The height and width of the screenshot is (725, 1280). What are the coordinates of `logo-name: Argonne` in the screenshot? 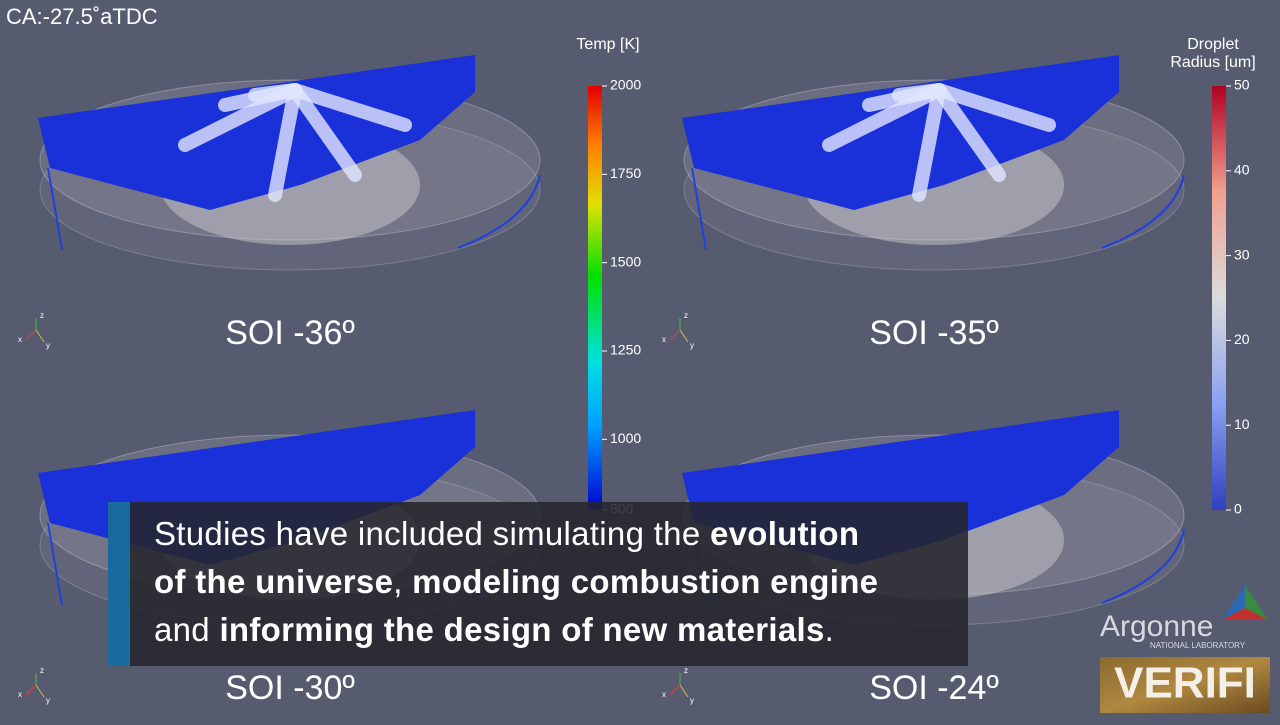 It's located at (1156, 626).